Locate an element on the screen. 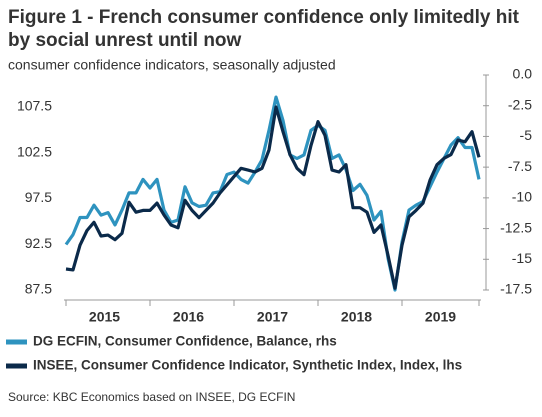 This screenshot has width=542, height=417. y2-tick-label: -17.5 is located at coordinates (516, 289).